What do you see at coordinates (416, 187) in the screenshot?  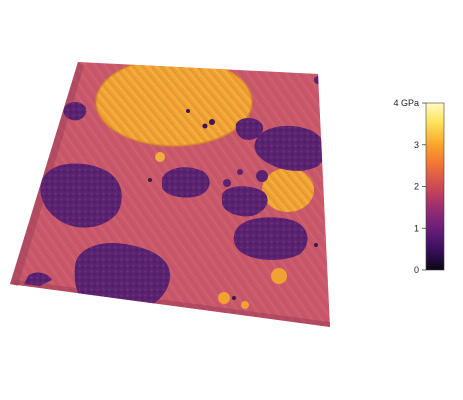 I see `colorbar-tick-label: 2` at bounding box center [416, 187].